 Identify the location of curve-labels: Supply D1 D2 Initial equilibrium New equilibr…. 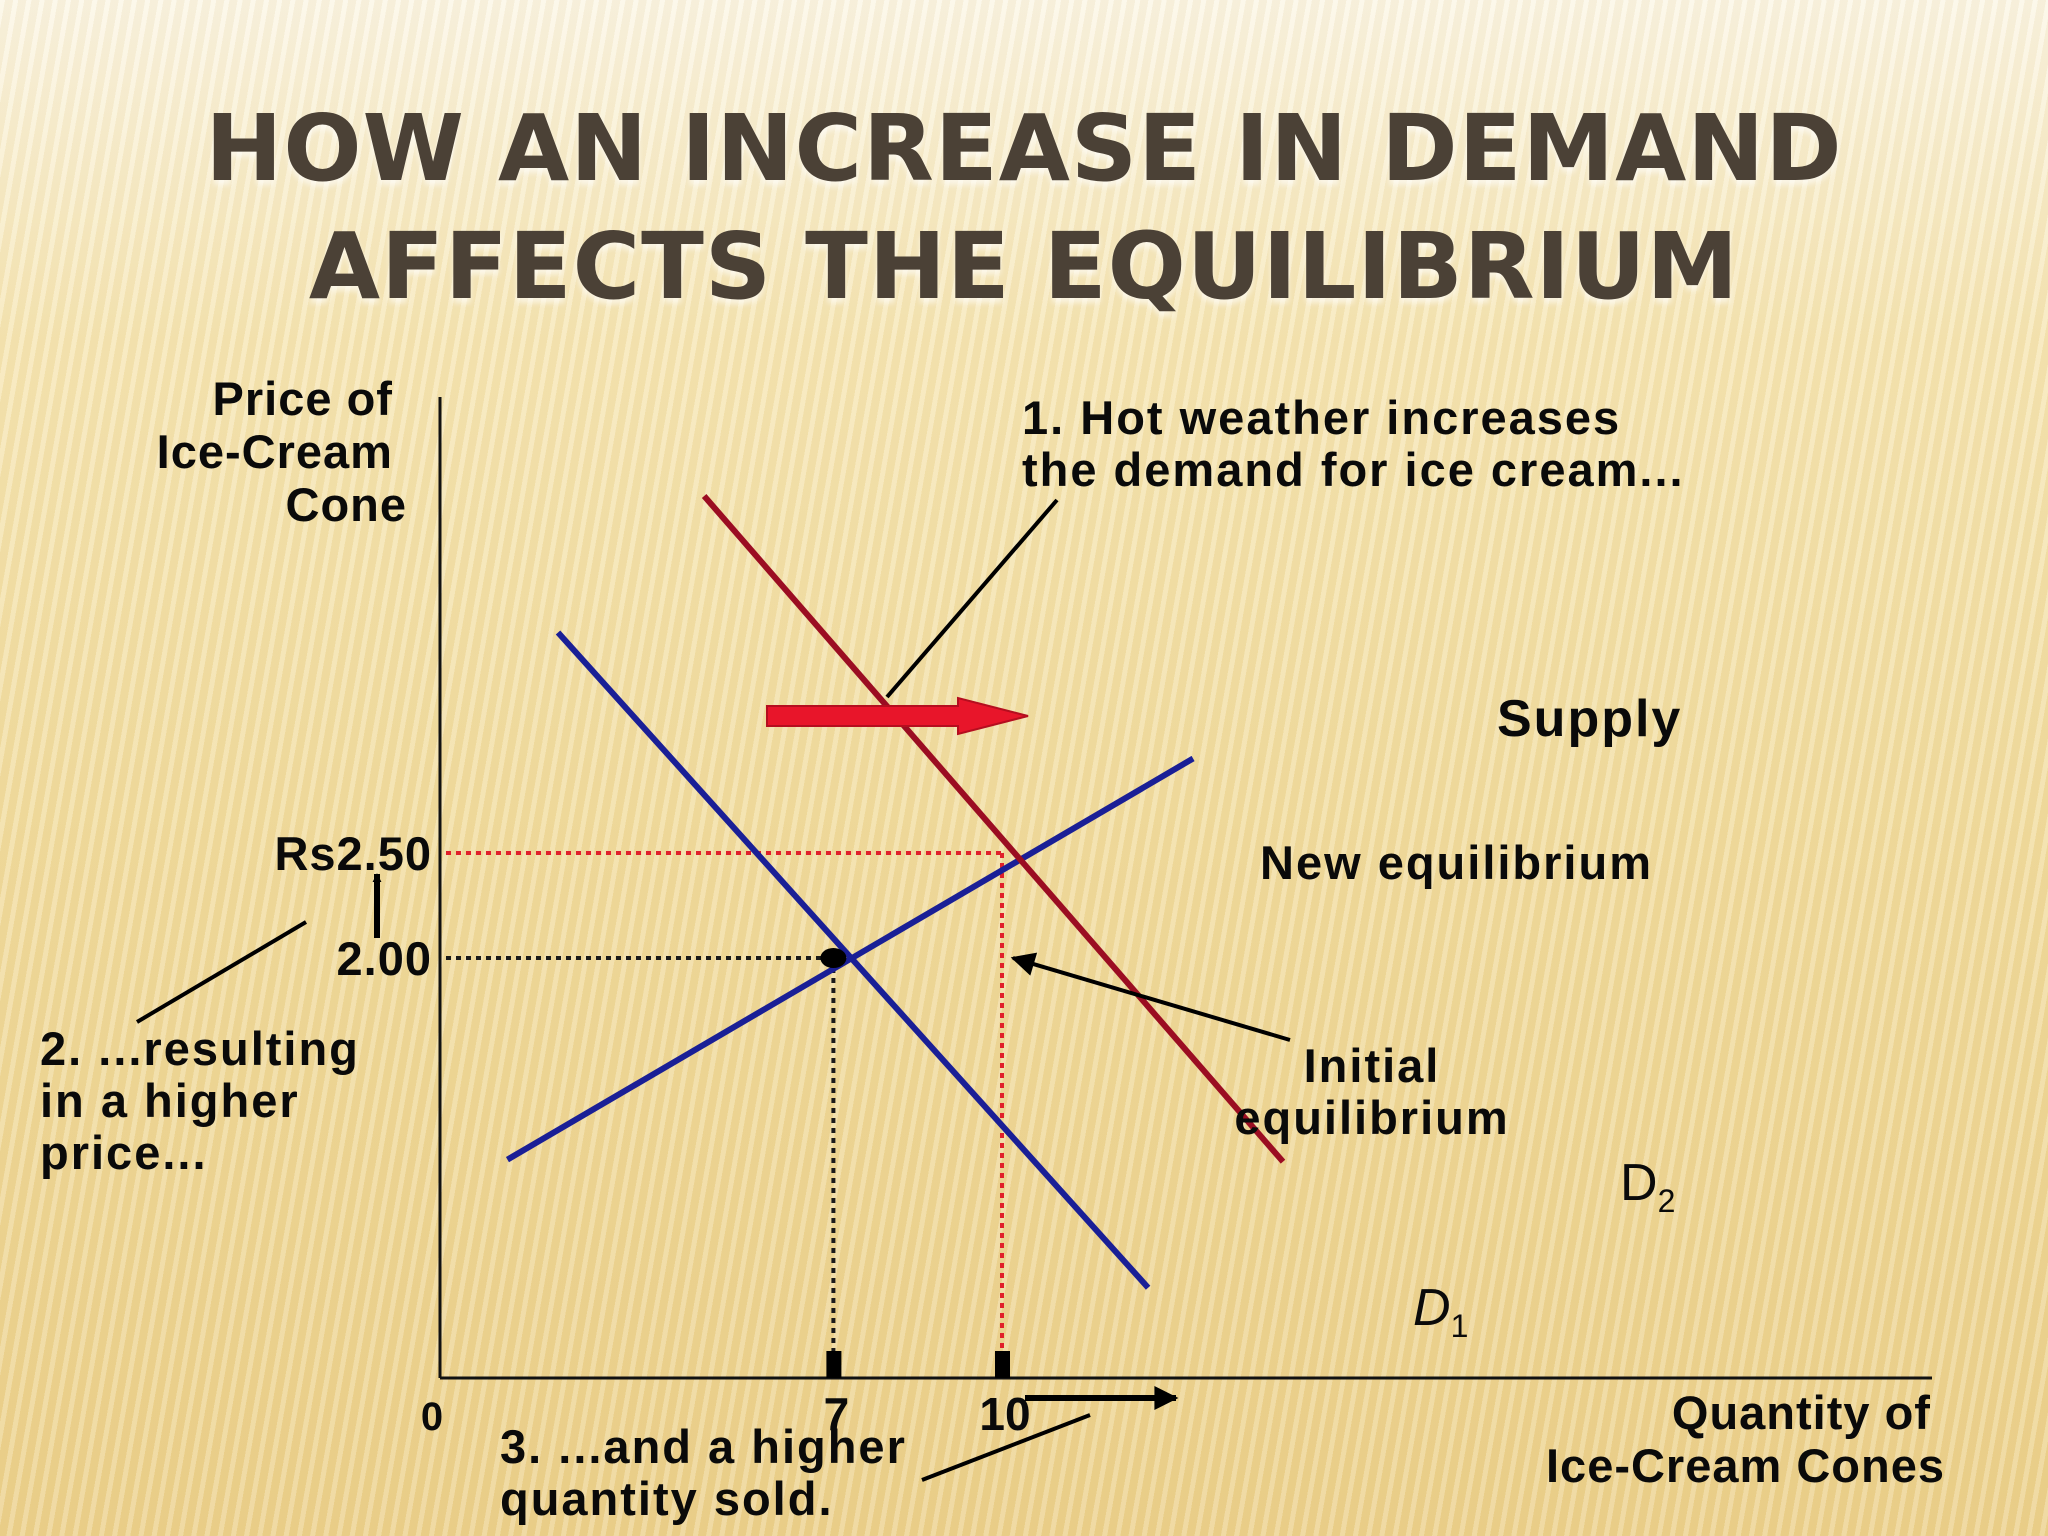
(1458, 1017).